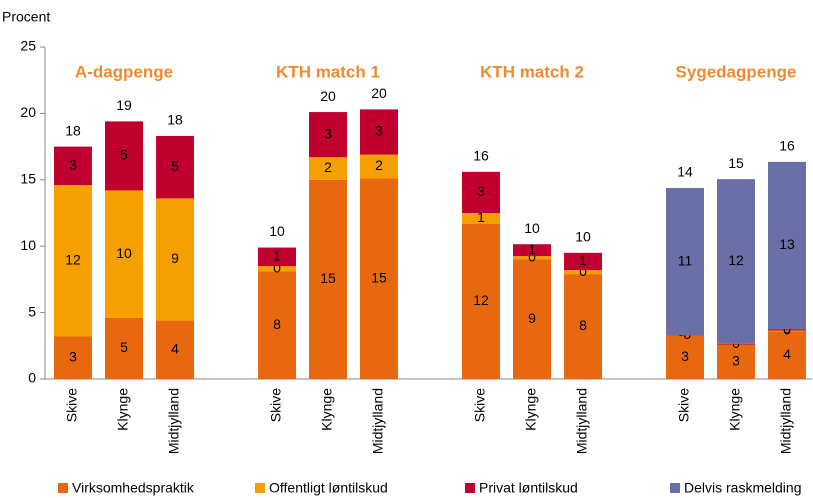  I want to click on data-label: 10, so click(124, 253).